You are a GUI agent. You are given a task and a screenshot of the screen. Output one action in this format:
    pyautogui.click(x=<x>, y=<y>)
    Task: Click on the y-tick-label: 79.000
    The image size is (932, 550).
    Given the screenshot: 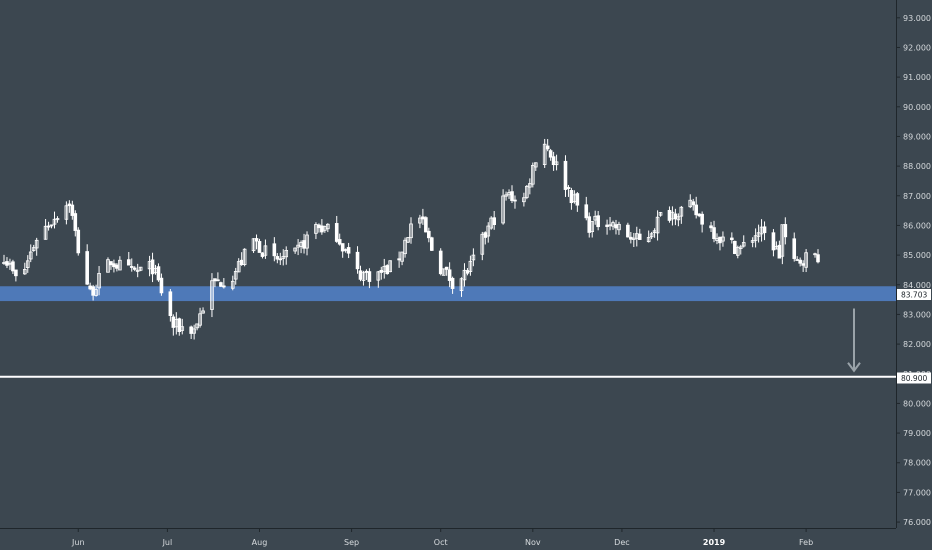 What is the action you would take?
    pyautogui.click(x=917, y=433)
    